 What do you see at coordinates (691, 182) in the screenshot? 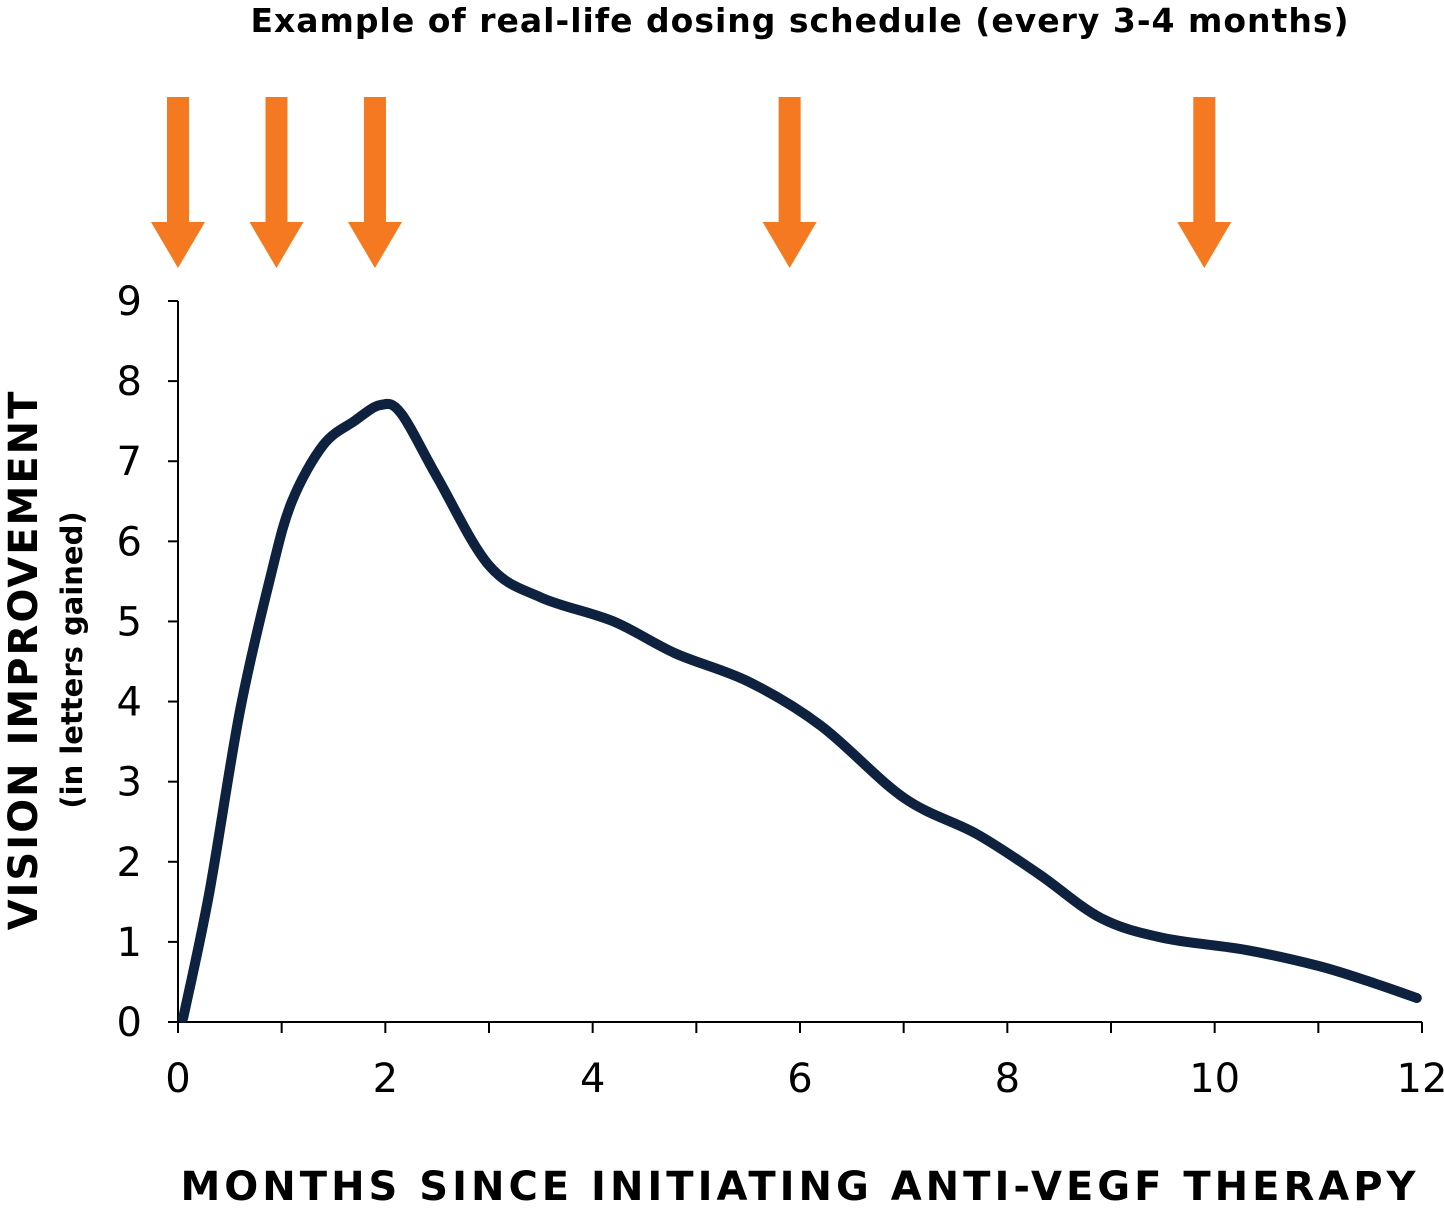
I see `dose-arrows` at bounding box center [691, 182].